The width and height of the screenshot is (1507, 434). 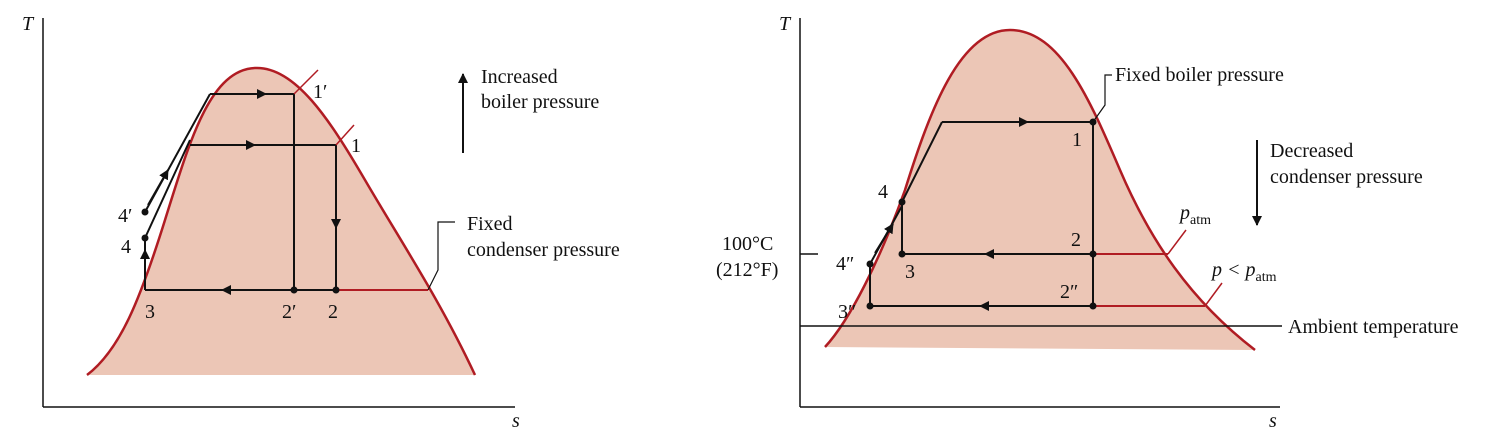 I want to click on right-fixed-boiler-text: Fixed boiler pressure, so click(x=1199, y=75).